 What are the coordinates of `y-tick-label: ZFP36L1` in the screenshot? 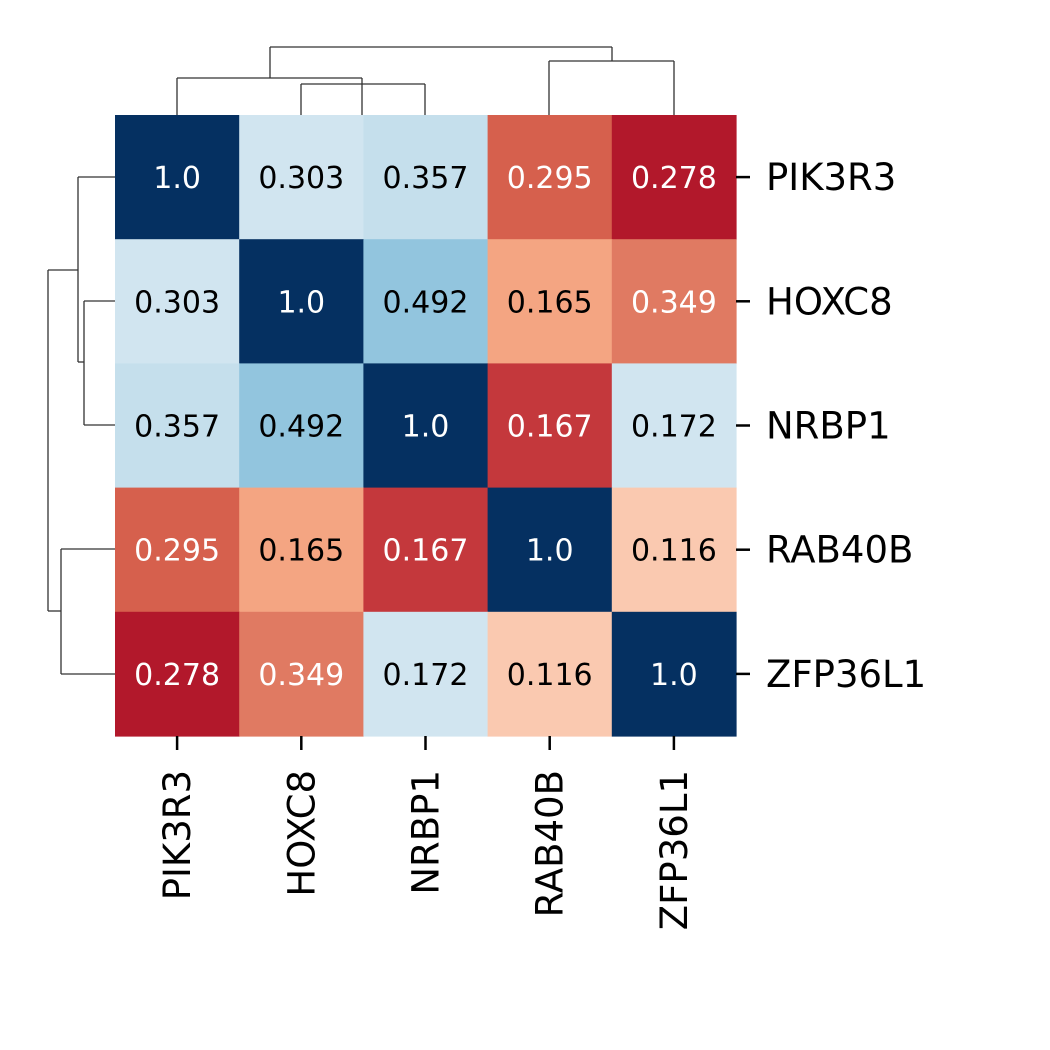 It's located at (846, 674).